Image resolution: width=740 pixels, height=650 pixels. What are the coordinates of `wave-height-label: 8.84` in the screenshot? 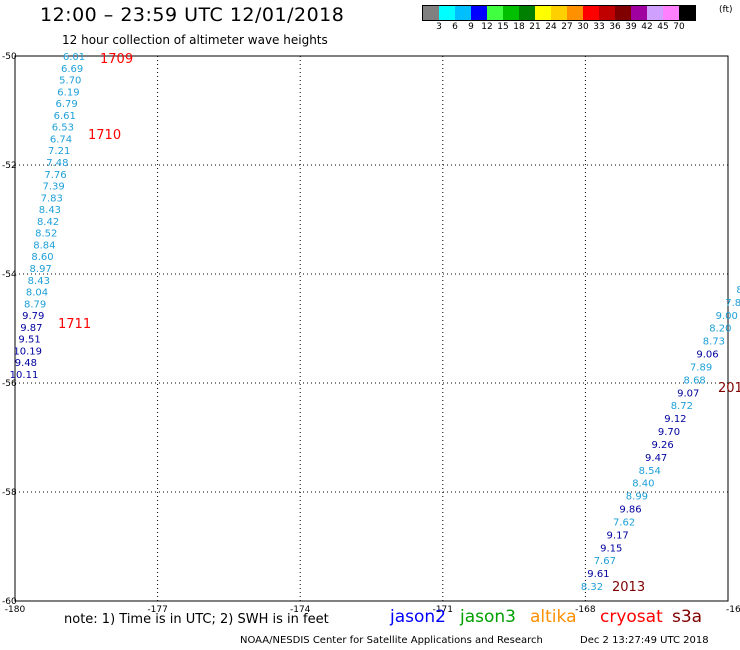 It's located at (44, 245).